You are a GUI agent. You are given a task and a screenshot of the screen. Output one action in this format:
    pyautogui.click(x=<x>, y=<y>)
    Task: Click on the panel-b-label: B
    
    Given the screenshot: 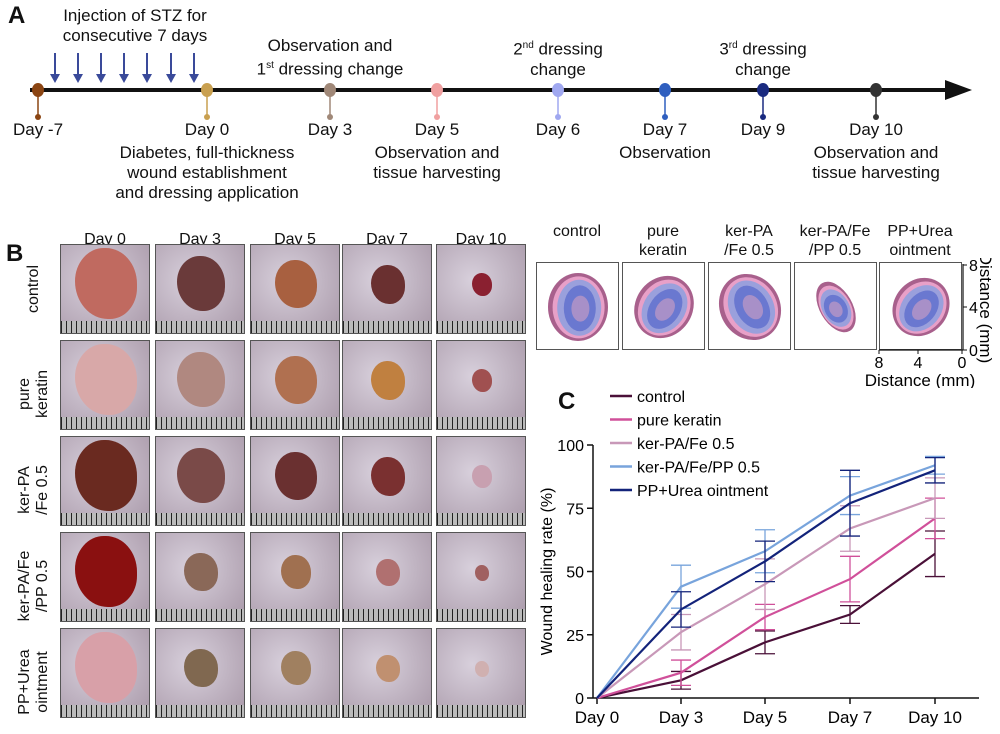 What is the action you would take?
    pyautogui.click(x=15, y=253)
    